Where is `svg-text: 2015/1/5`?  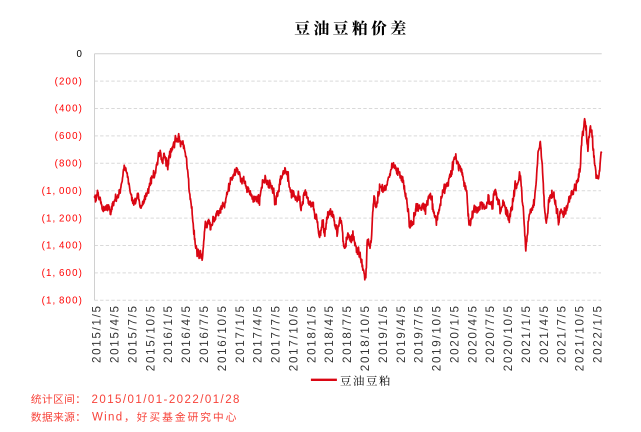
svg-text: 2015/1/5 is located at coordinates (97, 333).